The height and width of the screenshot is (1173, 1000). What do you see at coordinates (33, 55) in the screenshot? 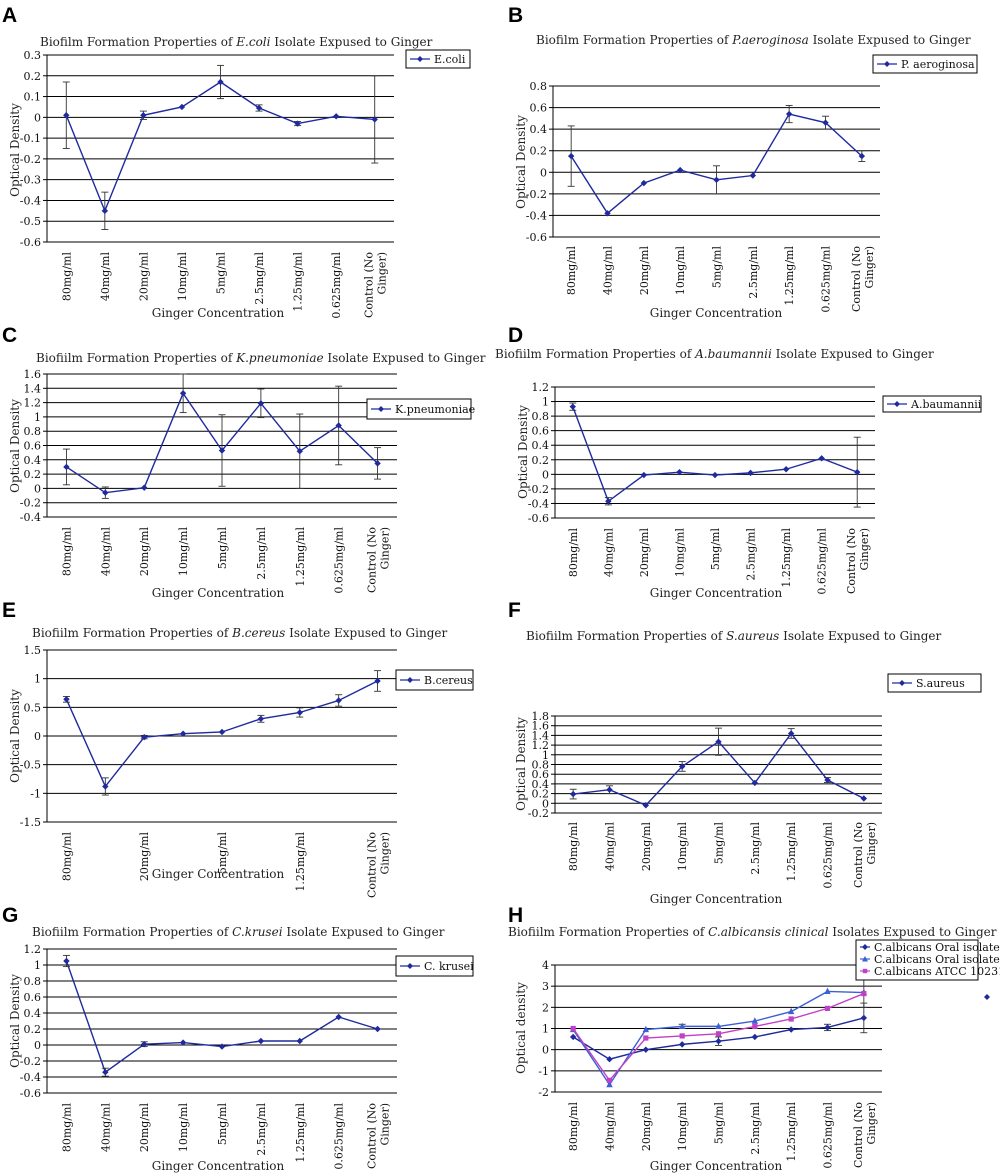
I see `y-tick-label: 0.3` at bounding box center [33, 55].